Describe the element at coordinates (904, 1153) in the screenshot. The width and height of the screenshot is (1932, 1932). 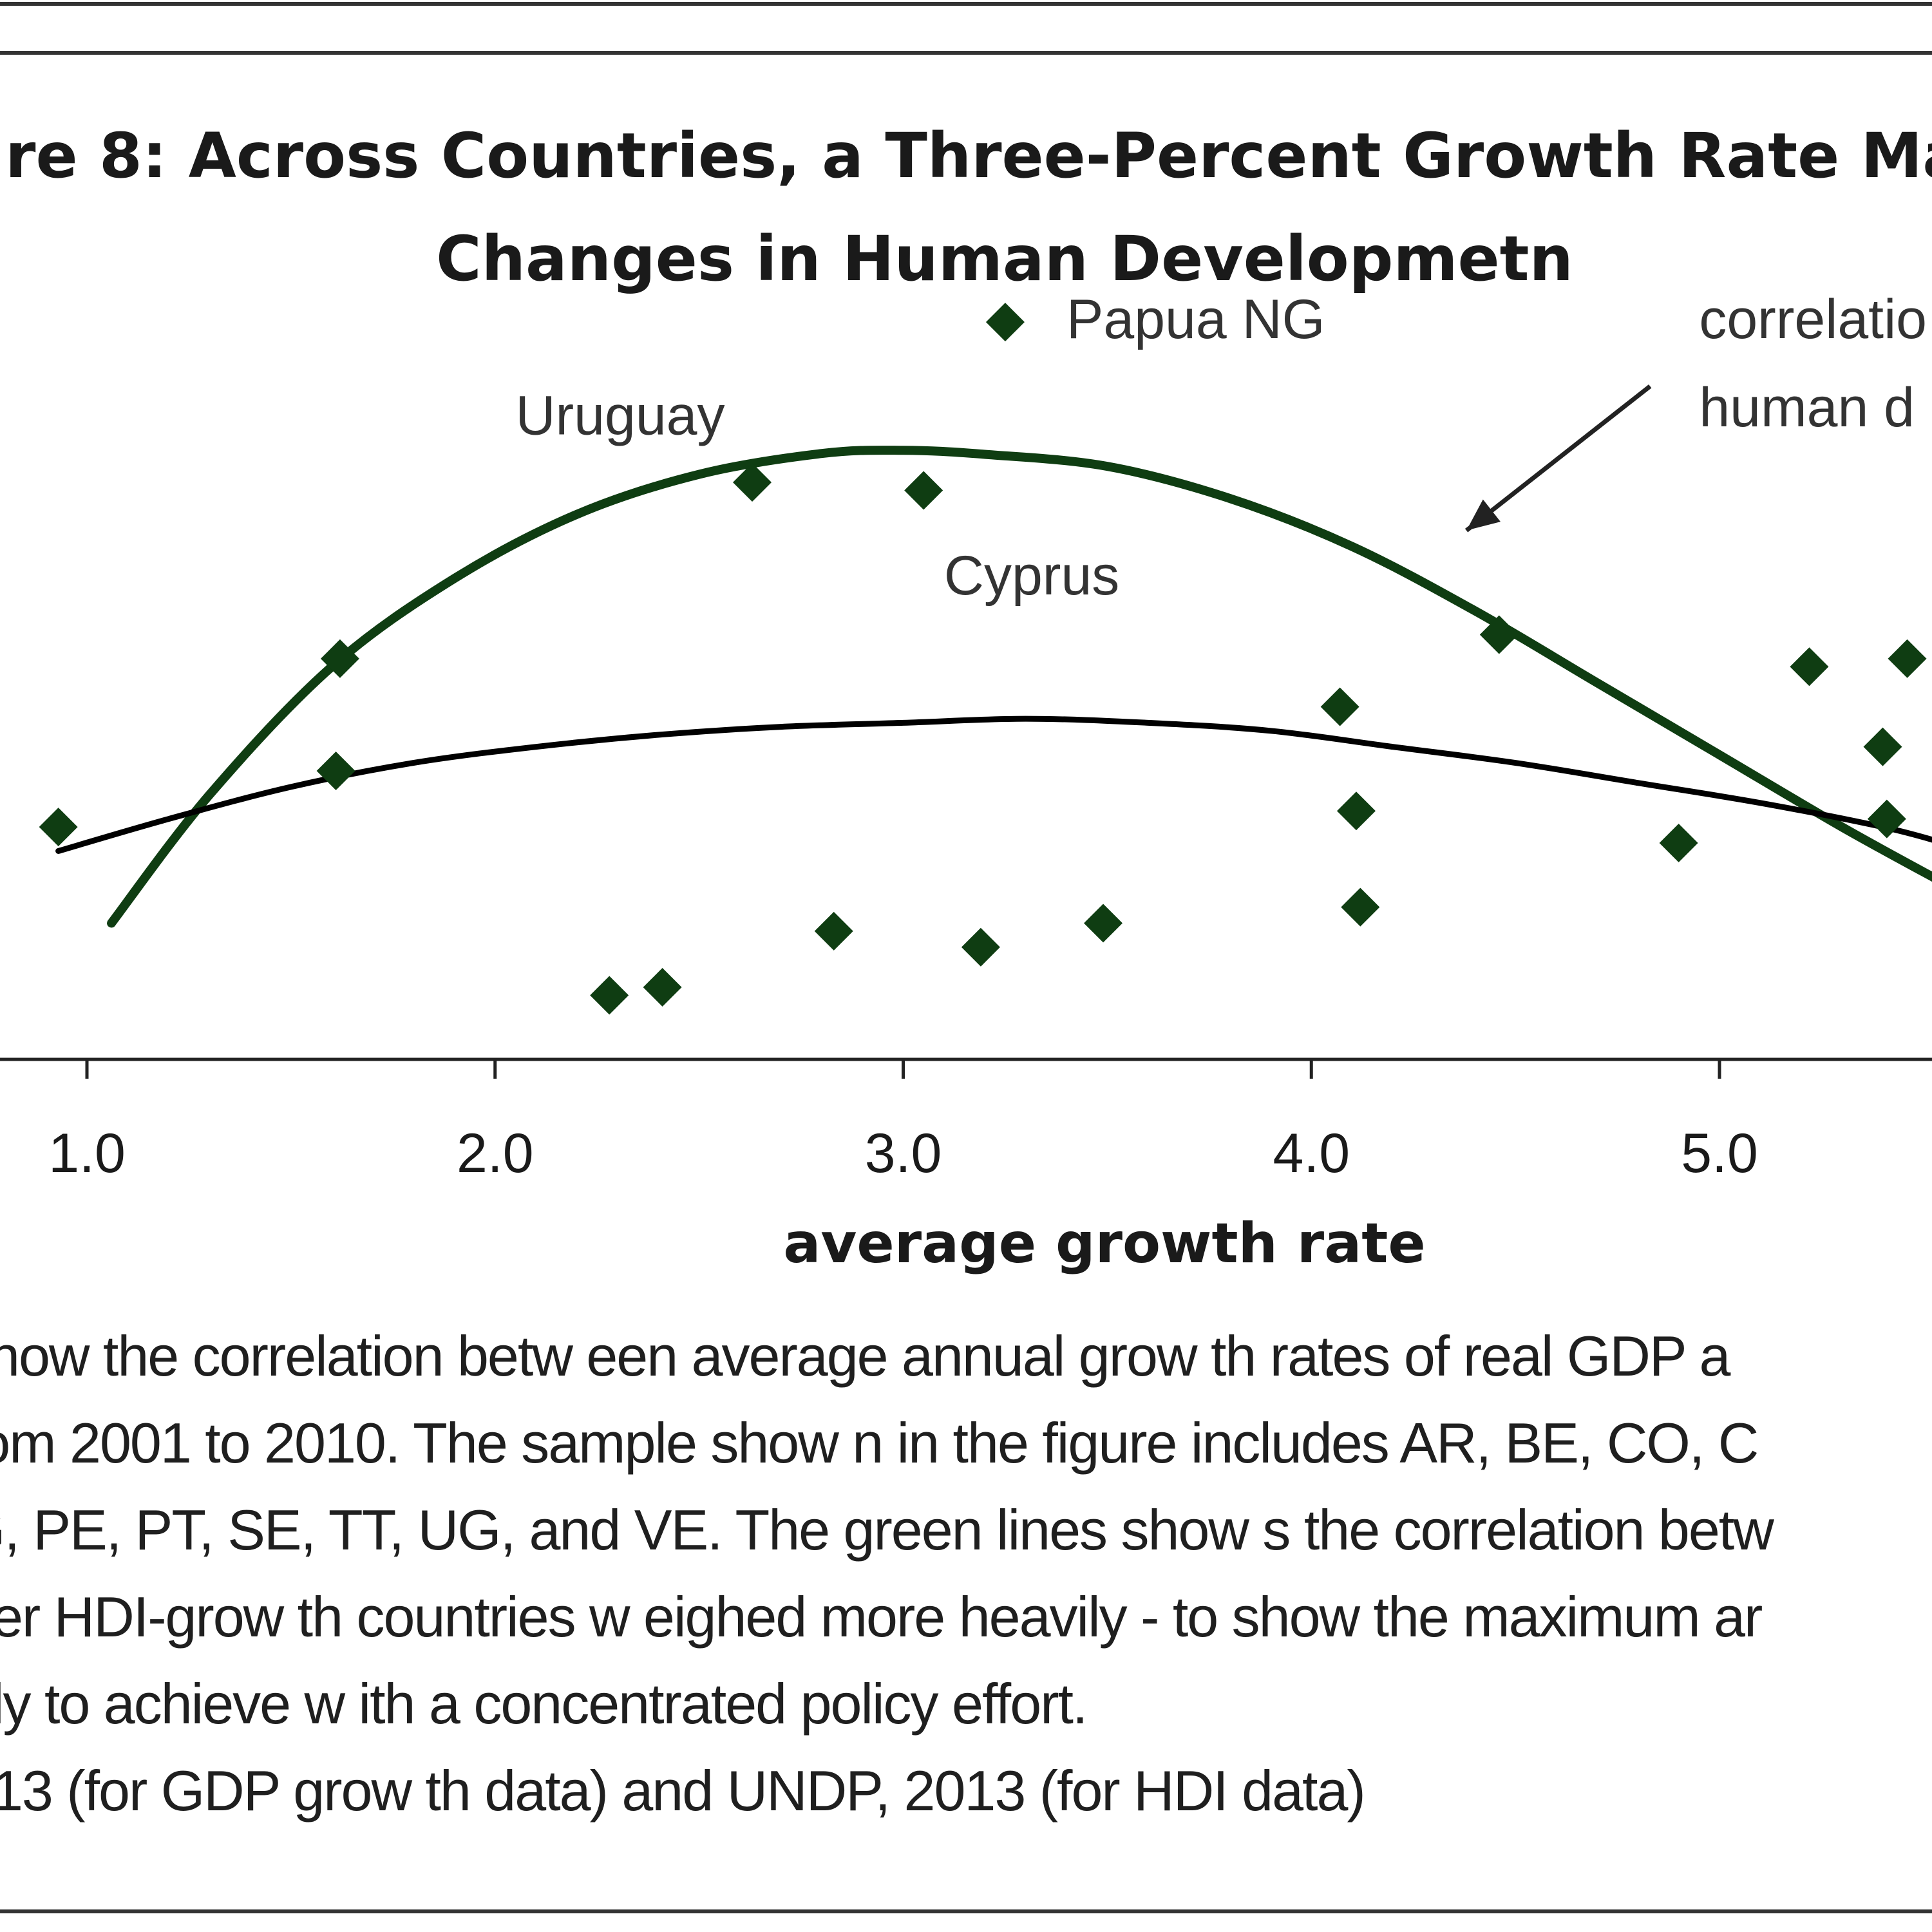
I see `x-tick-label: 3.0` at that location.